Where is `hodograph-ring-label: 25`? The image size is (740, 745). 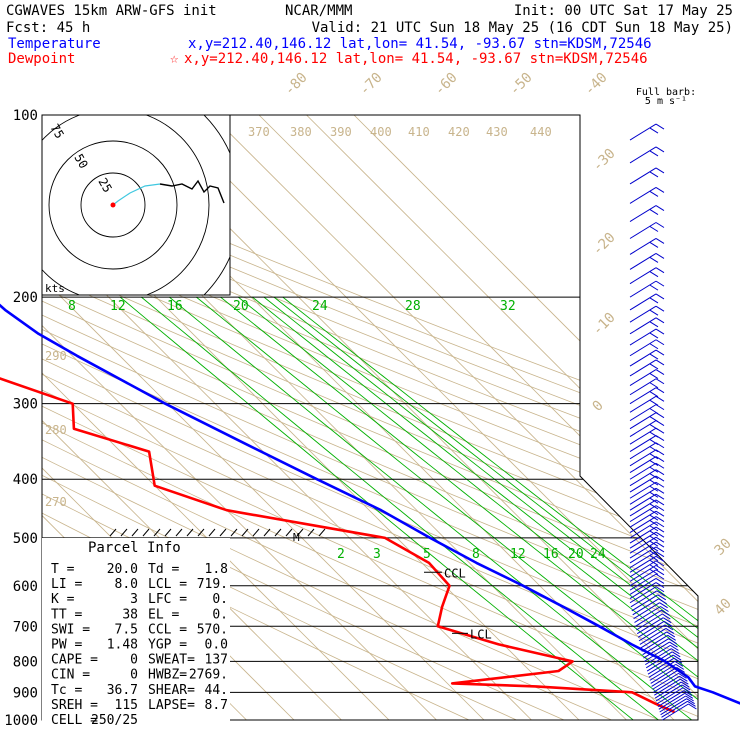 hodograph-ring-label: 25 is located at coordinates (104, 186).